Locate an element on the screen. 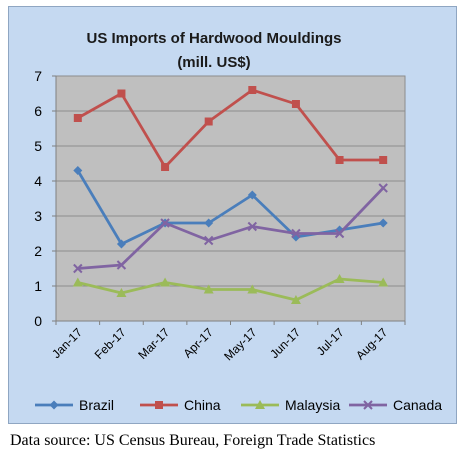 This screenshot has height=460, width=467. x-tick-label: Apr-17 is located at coordinates (198, 343).